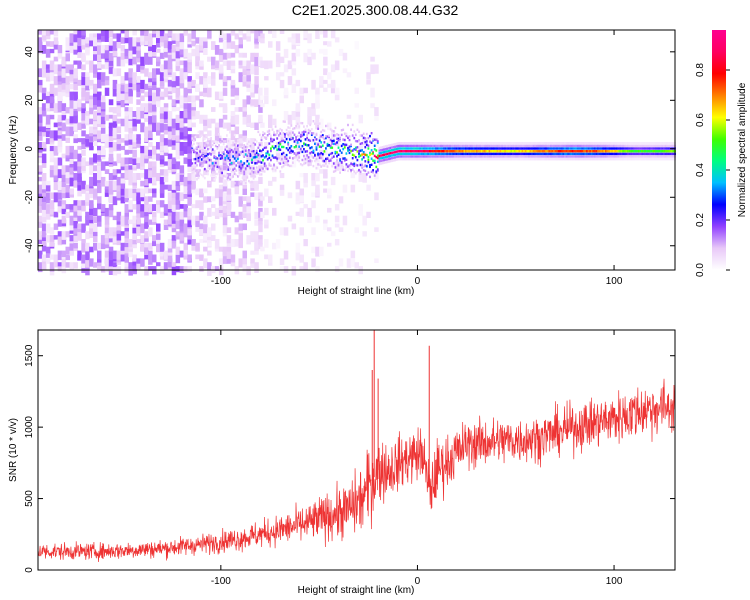 The height and width of the screenshot is (600, 750). Describe the element at coordinates (13, 450) in the screenshot. I see `snr-y-axis-label: SNR (10 * v/v)` at that location.